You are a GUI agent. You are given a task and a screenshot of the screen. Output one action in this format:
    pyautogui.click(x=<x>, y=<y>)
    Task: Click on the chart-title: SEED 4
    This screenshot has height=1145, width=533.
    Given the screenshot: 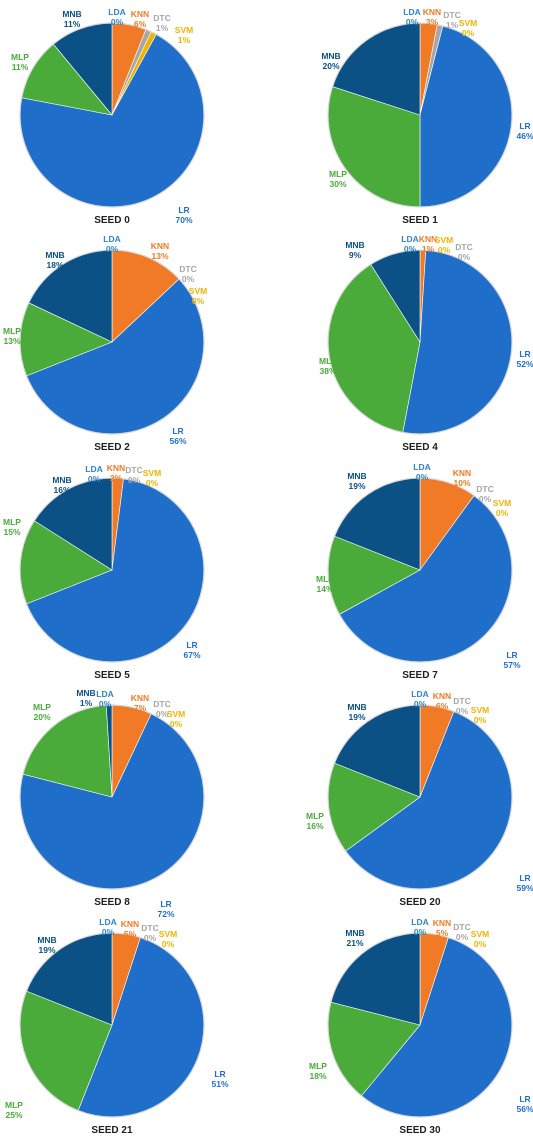 What is the action you would take?
    pyautogui.click(x=420, y=447)
    